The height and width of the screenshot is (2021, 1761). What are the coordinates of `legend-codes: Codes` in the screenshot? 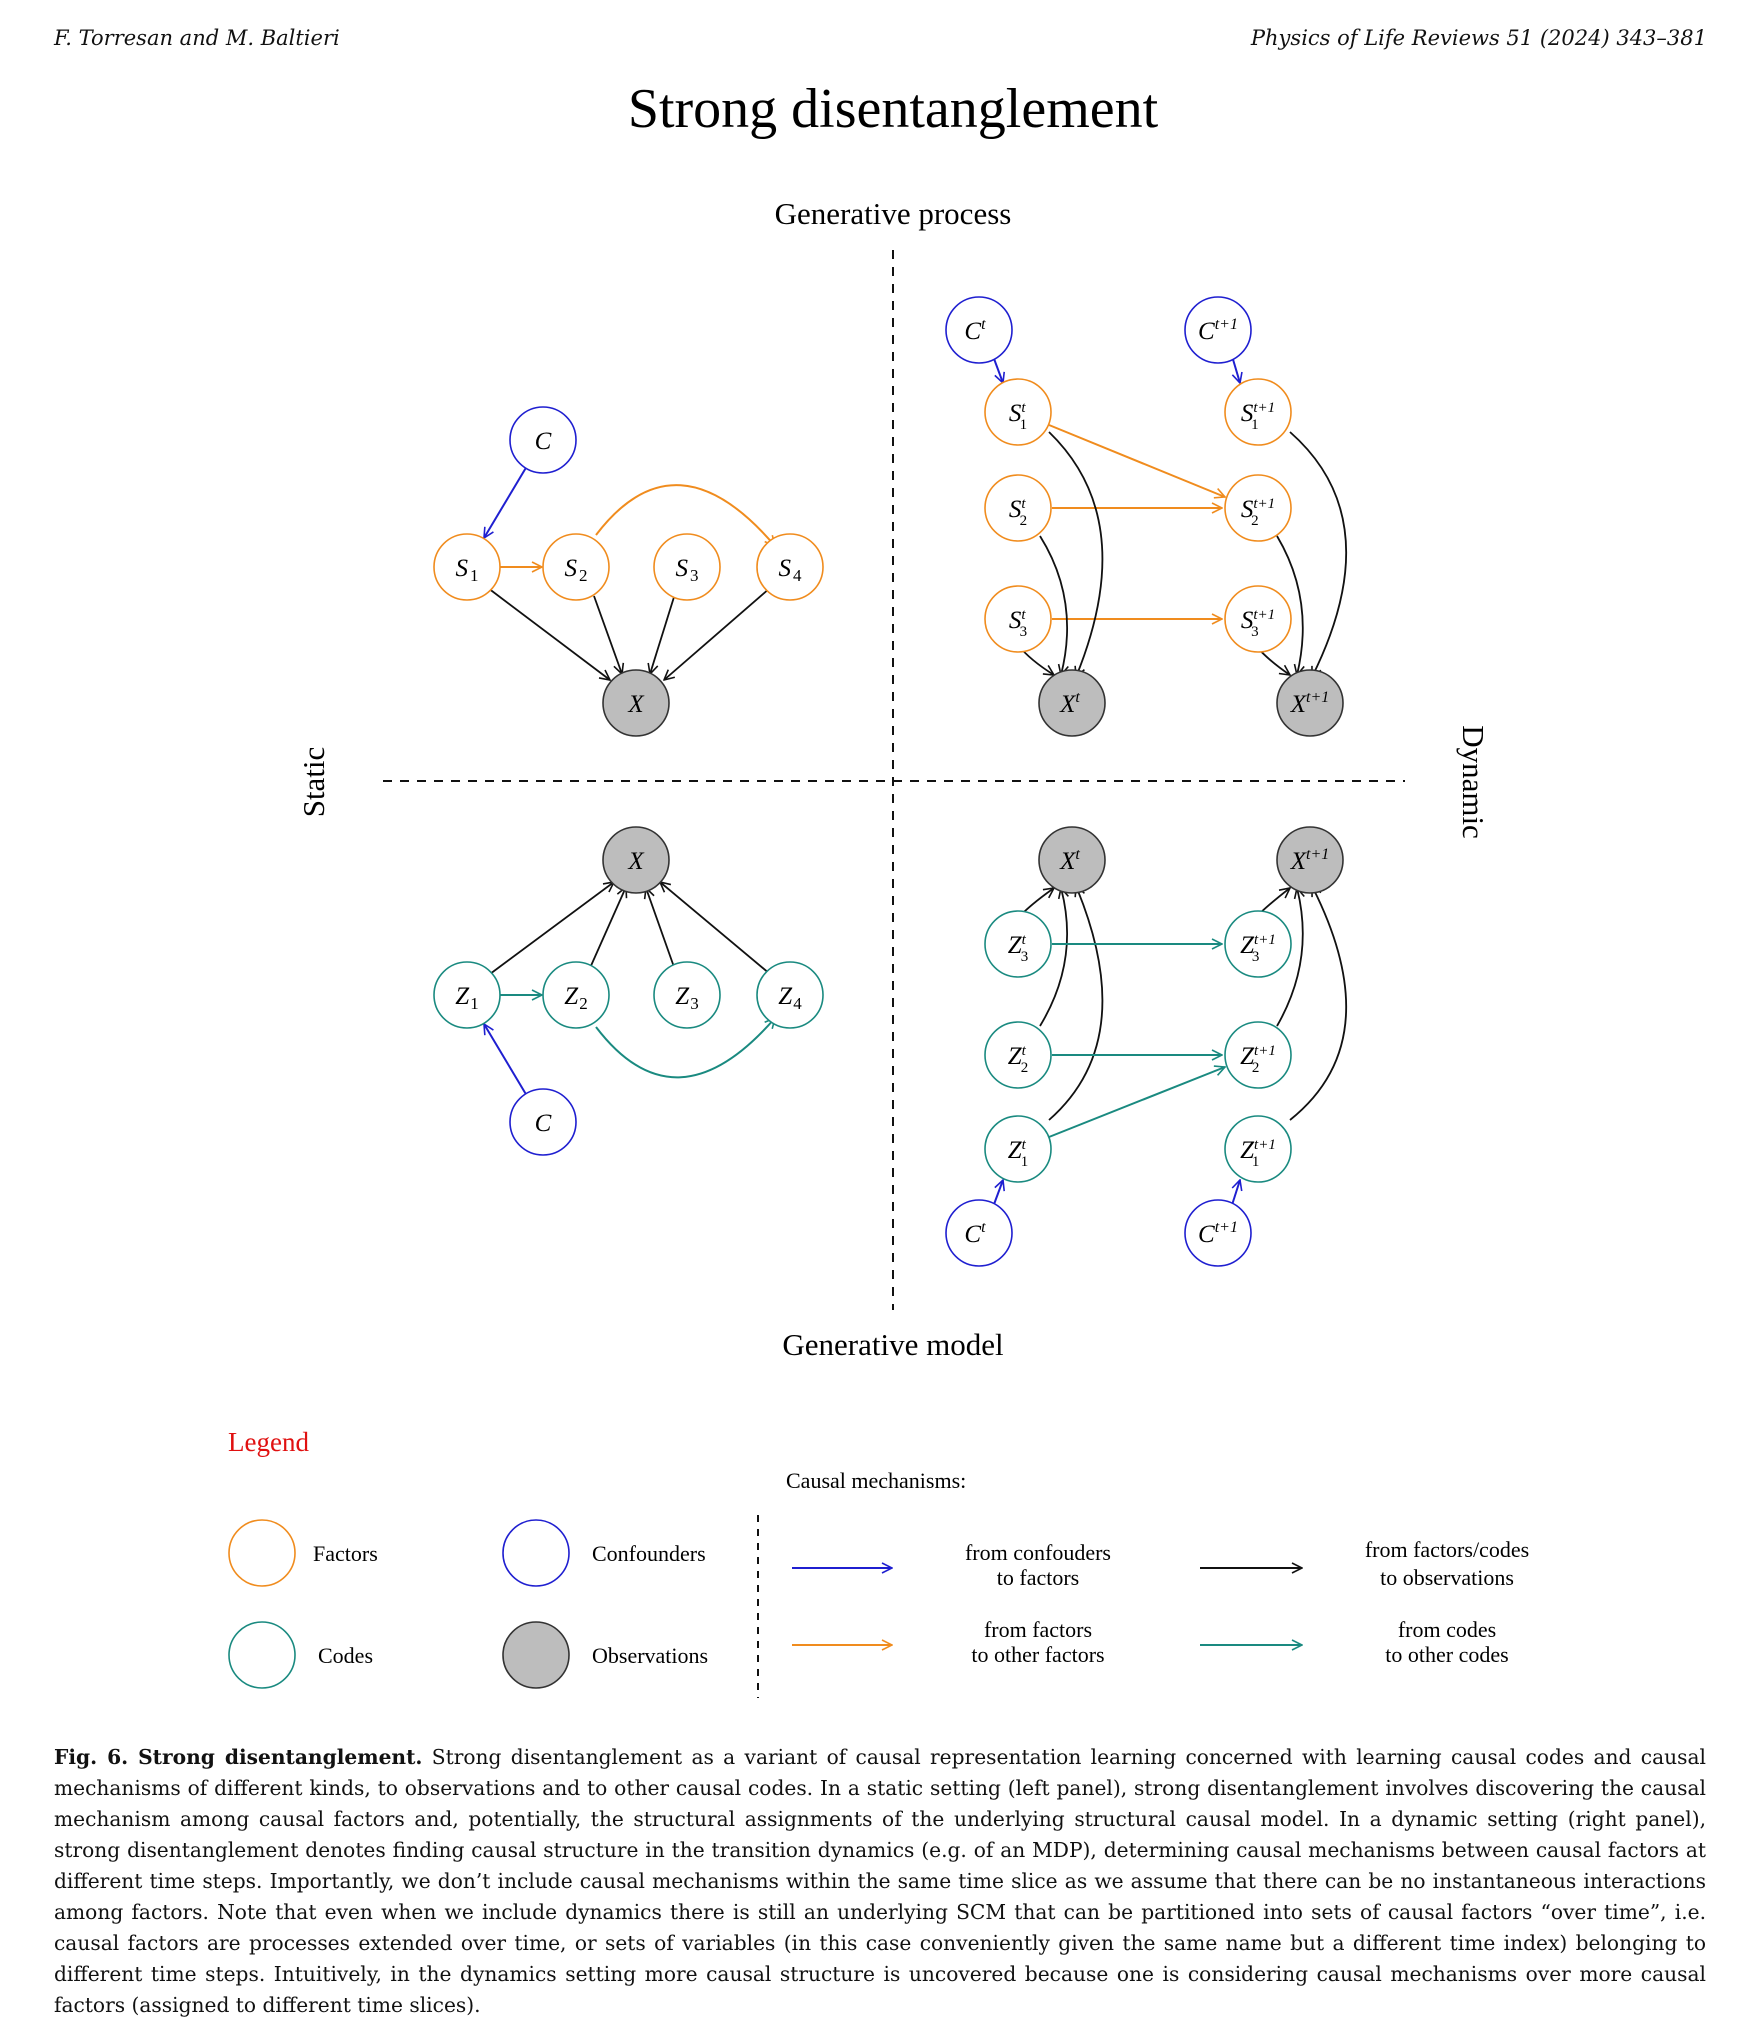 It's located at (345, 1655).